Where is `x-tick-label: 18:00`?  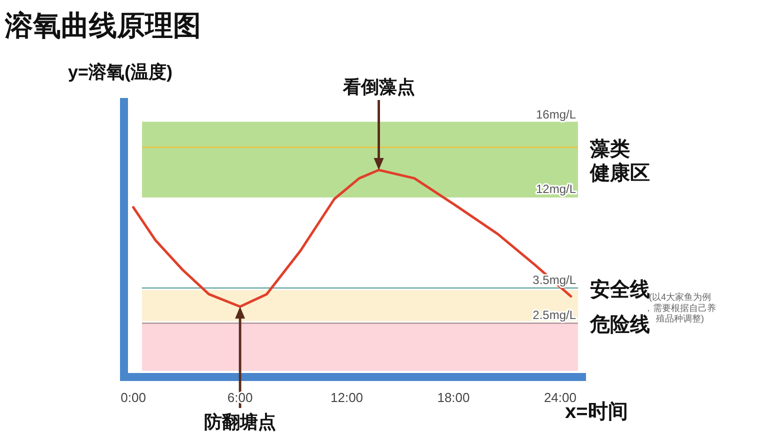 x-tick-label: 18:00 is located at coordinates (453, 397).